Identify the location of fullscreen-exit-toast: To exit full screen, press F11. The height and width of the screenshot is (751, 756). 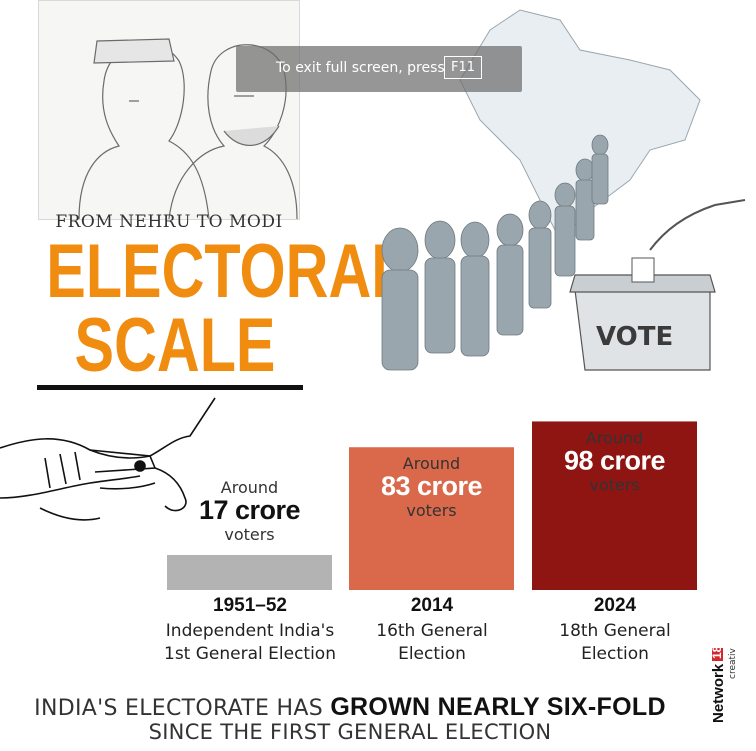
(379, 69).